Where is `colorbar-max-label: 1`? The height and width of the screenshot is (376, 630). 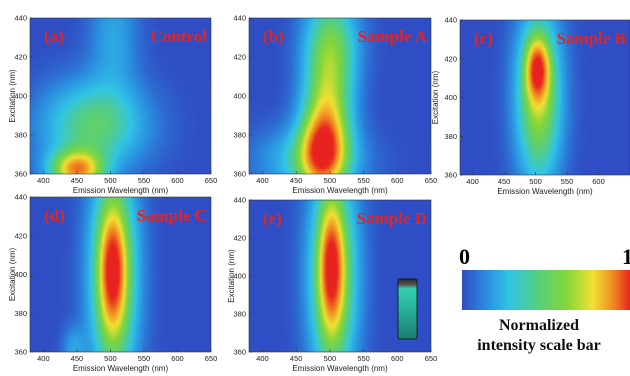
colorbar-max-label: 1 is located at coordinates (626, 256).